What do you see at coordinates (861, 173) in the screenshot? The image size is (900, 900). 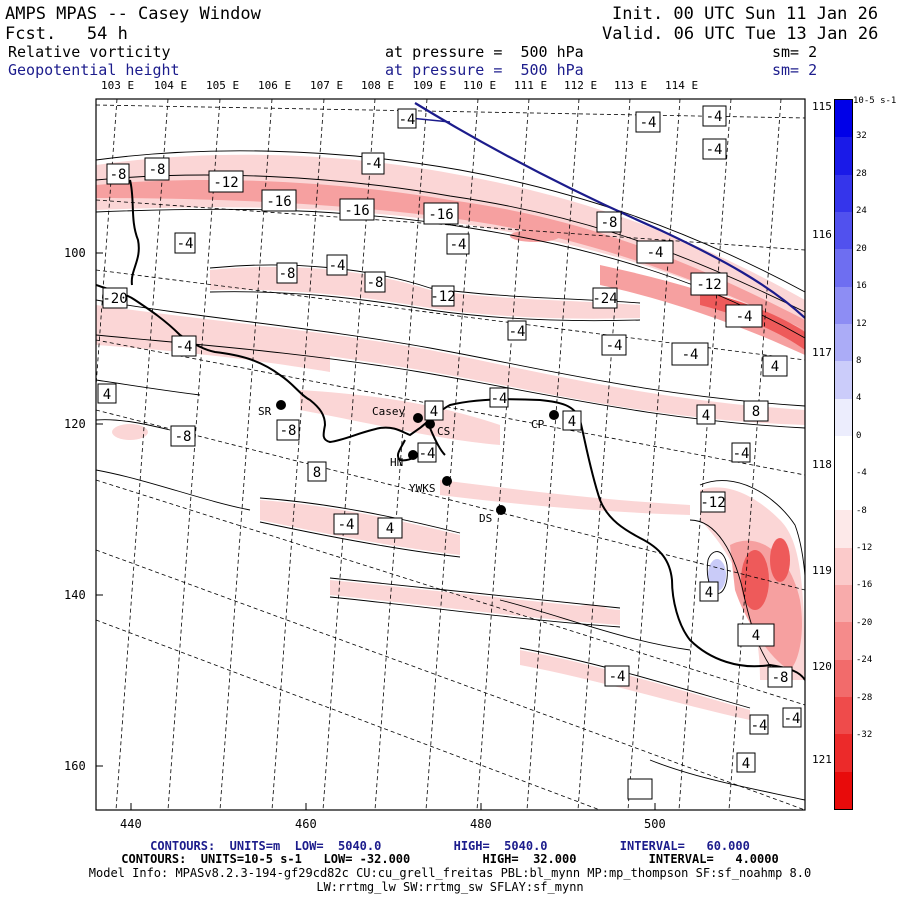 I see `color-bar-label: 28` at bounding box center [861, 173].